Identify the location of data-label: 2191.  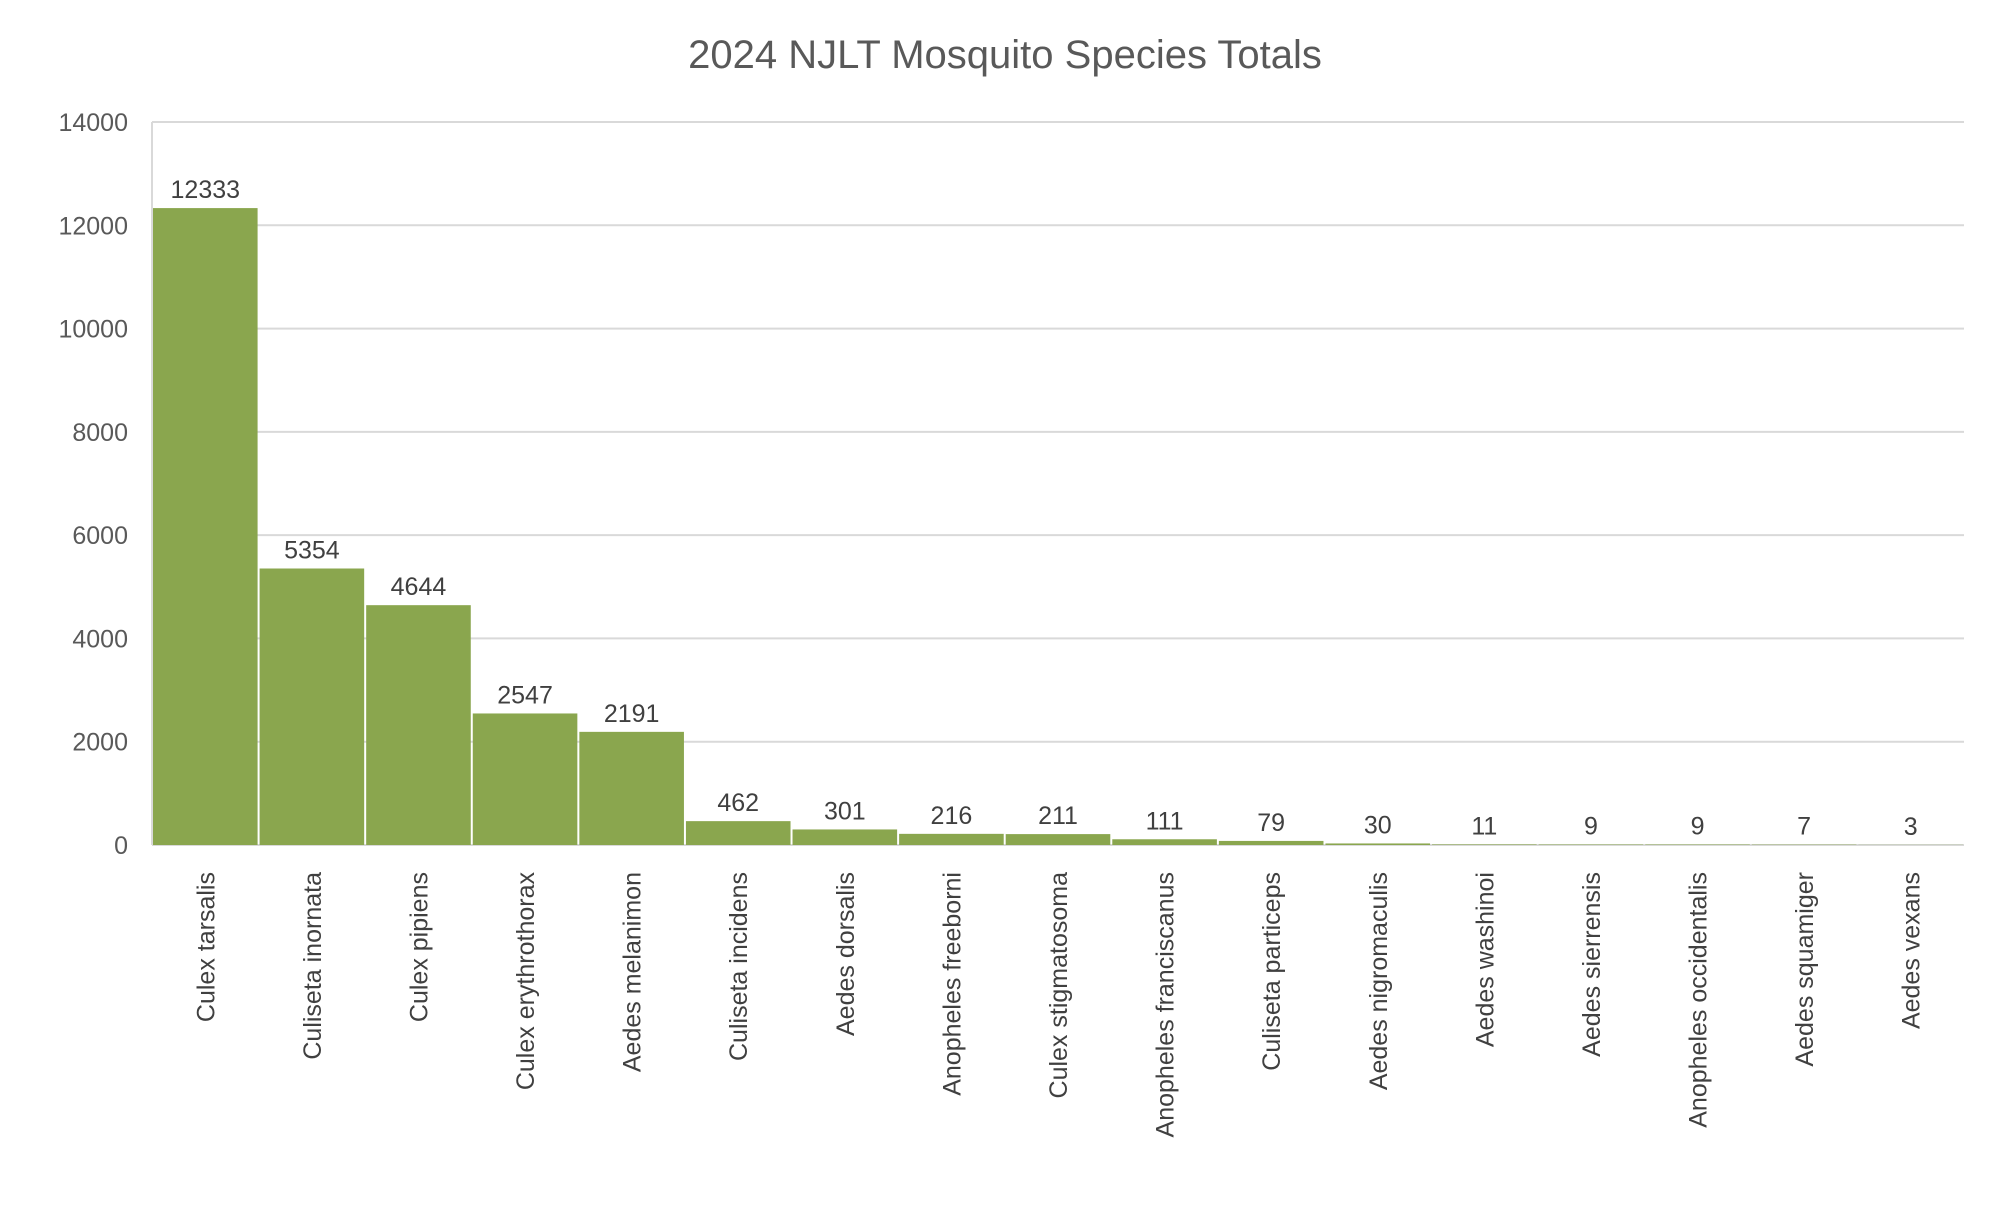
(632, 714).